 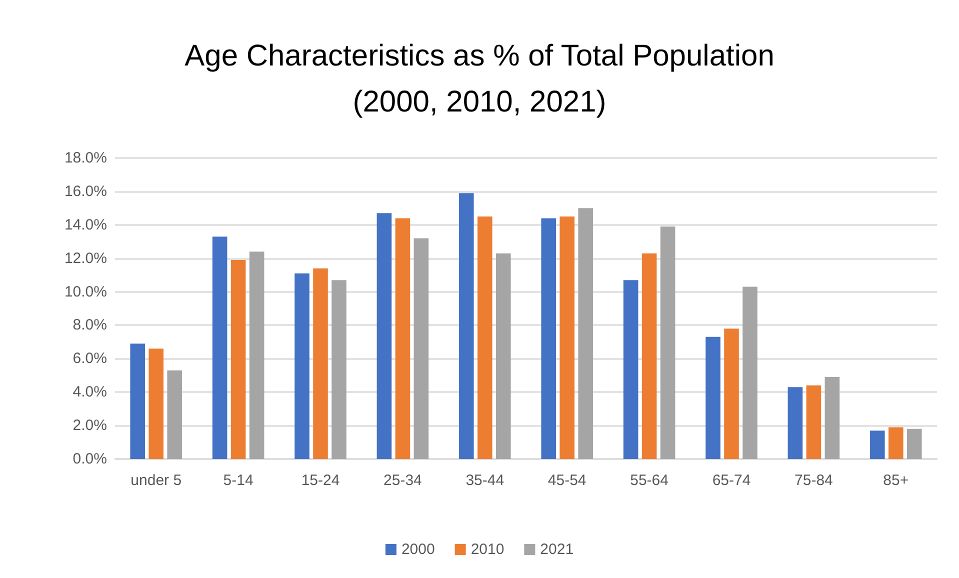 I want to click on y-tick-label: 6.0%, so click(x=89, y=359).